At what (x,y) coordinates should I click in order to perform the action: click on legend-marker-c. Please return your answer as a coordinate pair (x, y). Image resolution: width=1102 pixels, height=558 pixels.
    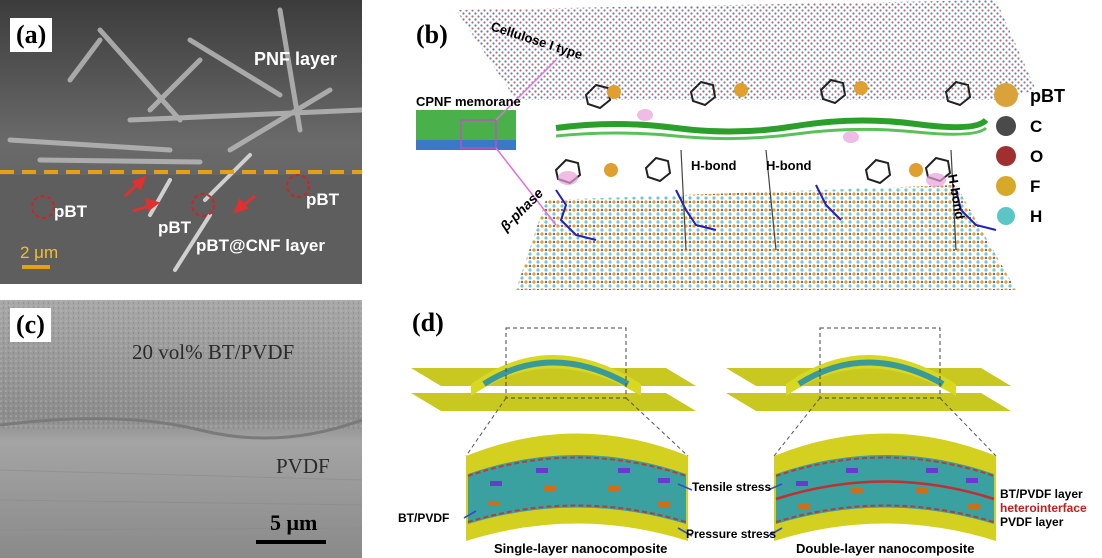
    Looking at the image, I should click on (1006, 126).